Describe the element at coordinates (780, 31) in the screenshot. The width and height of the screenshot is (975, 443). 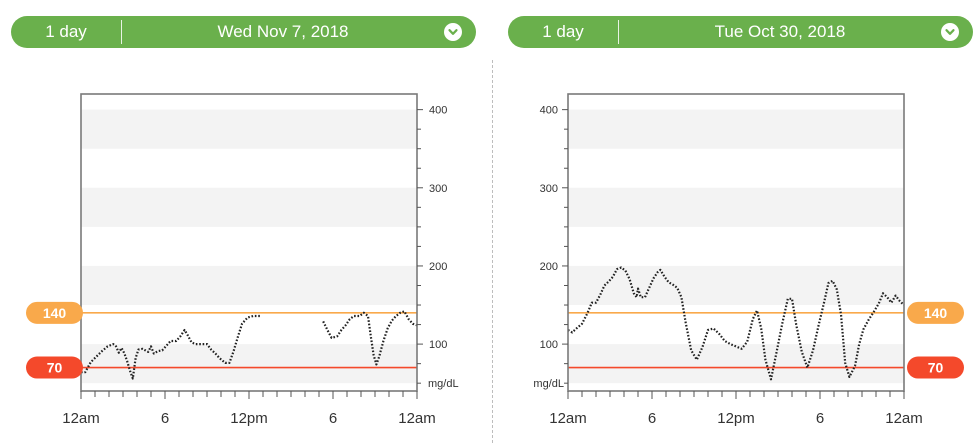
I see `date-label: Tue Oct 30, 2018` at that location.